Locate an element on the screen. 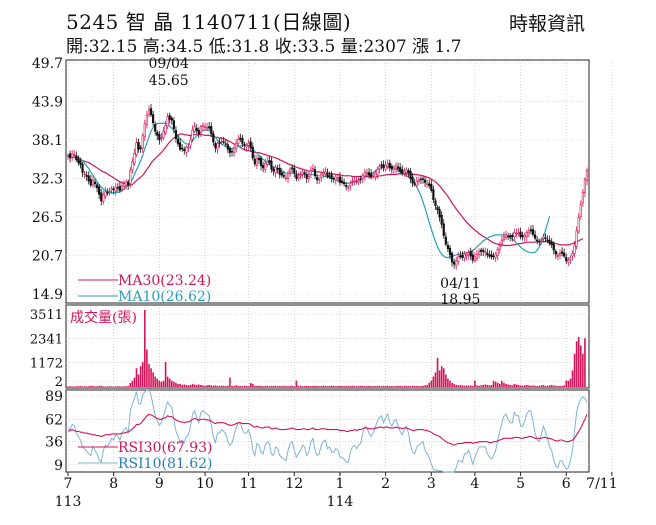  x-month-label: 12 is located at coordinates (294, 484).